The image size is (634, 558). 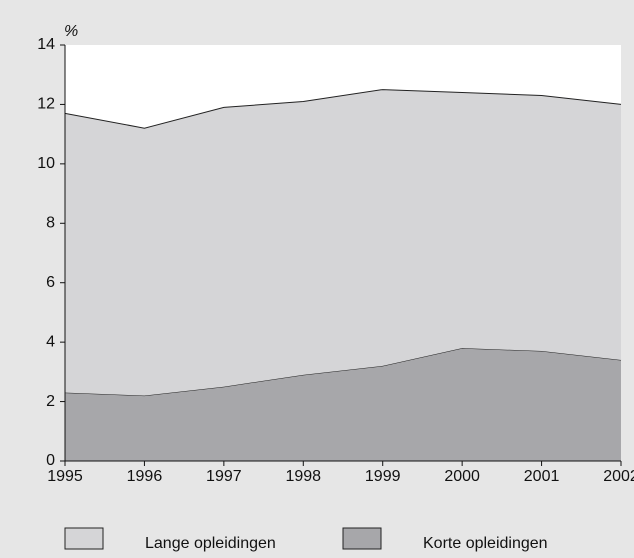 What do you see at coordinates (210, 543) in the screenshot?
I see `legend-label: Lange opleidingen` at bounding box center [210, 543].